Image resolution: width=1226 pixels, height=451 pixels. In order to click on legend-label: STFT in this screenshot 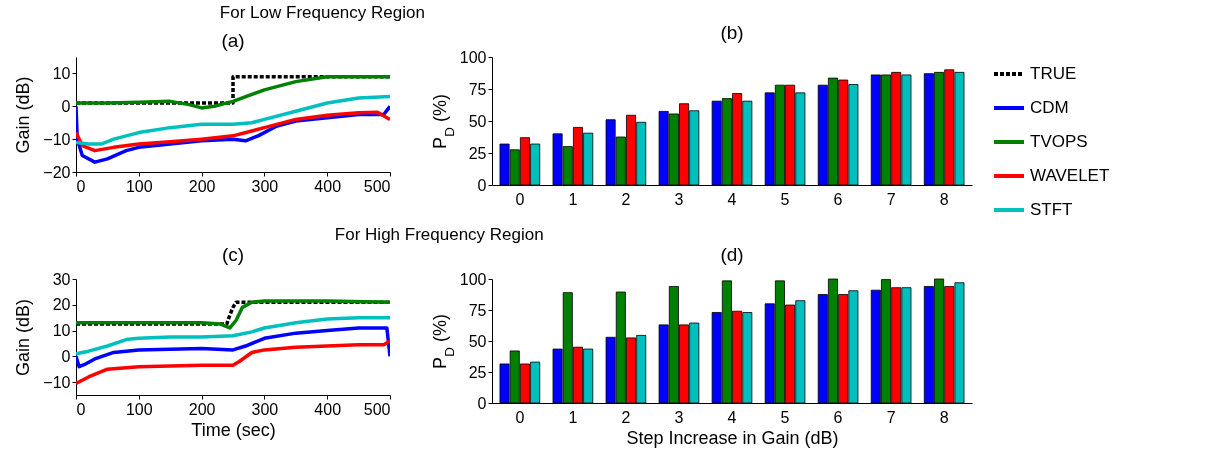, I will do `click(1051, 209)`.